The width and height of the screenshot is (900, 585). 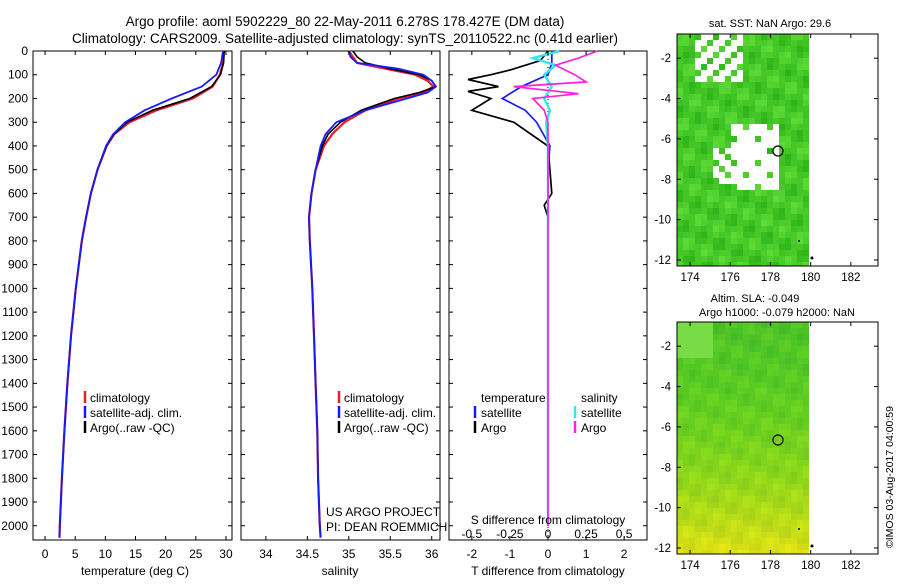 What do you see at coordinates (730, 278) in the screenshot?
I see `map-x-tick-label: 176` at bounding box center [730, 278].